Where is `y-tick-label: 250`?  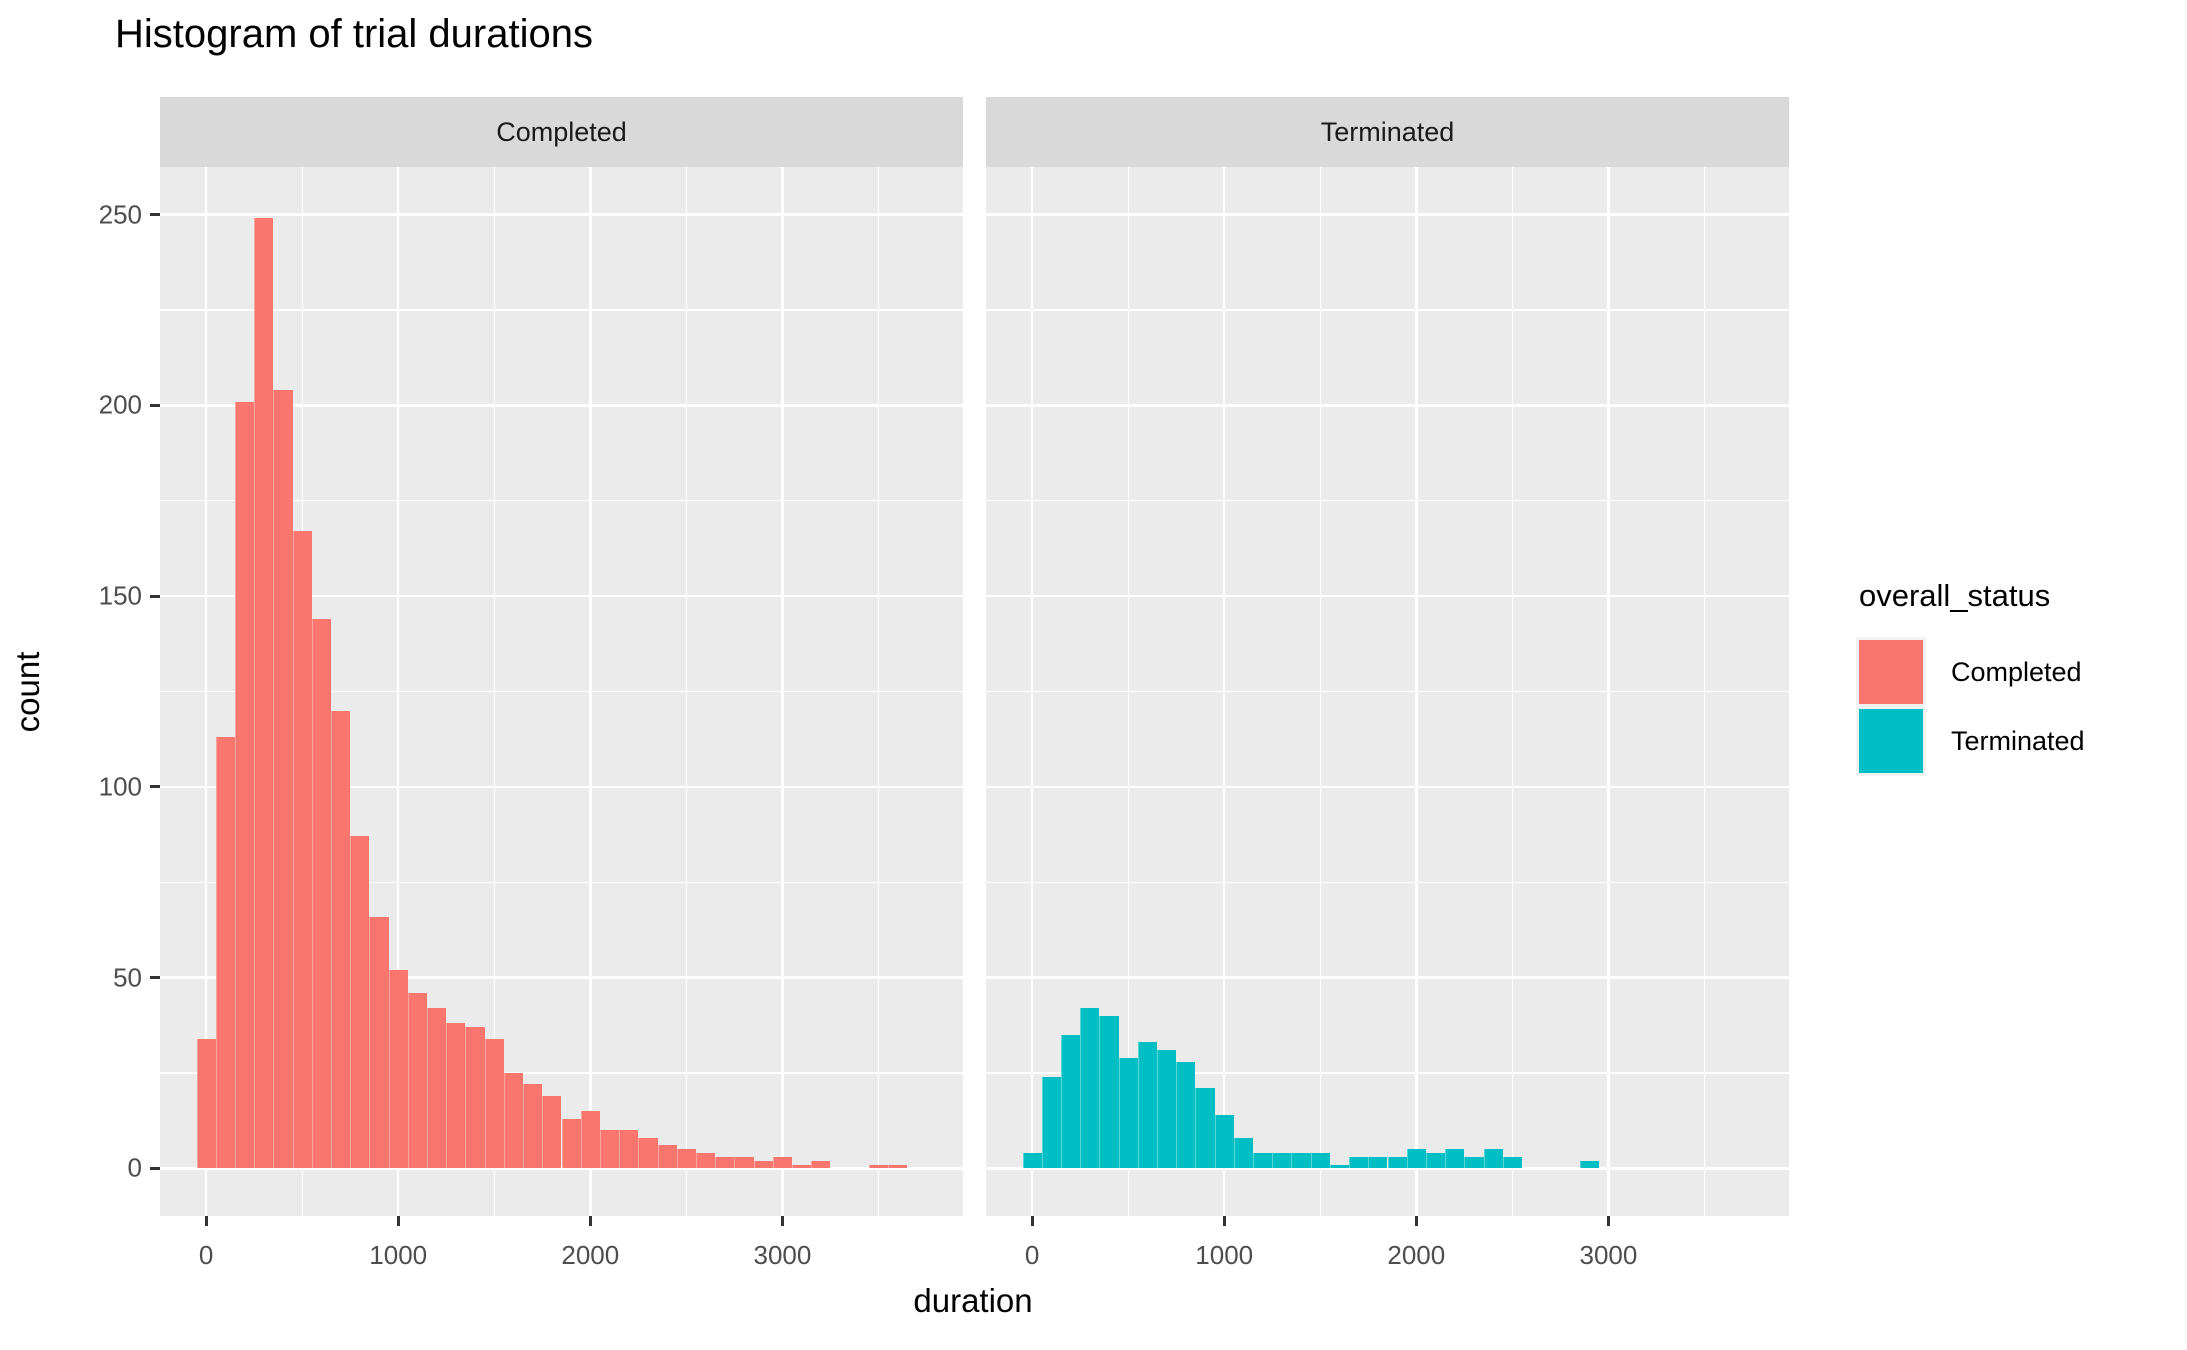 y-tick-label: 250 is located at coordinates (120, 214).